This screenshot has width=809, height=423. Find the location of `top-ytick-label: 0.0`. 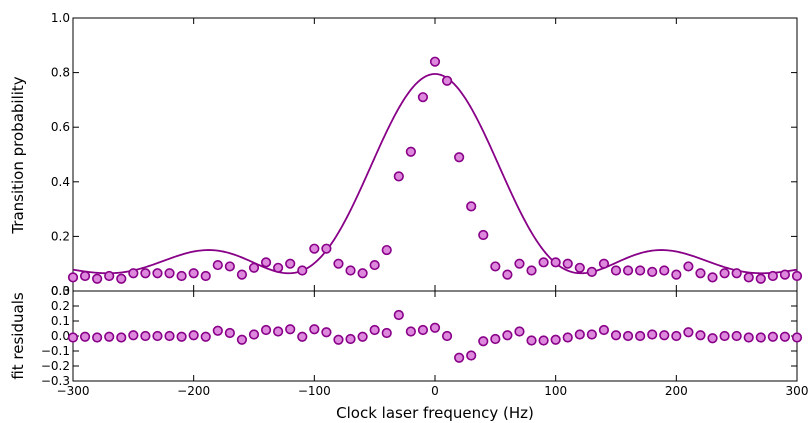

top-ytick-label: 0.0 is located at coordinates (60, 291).